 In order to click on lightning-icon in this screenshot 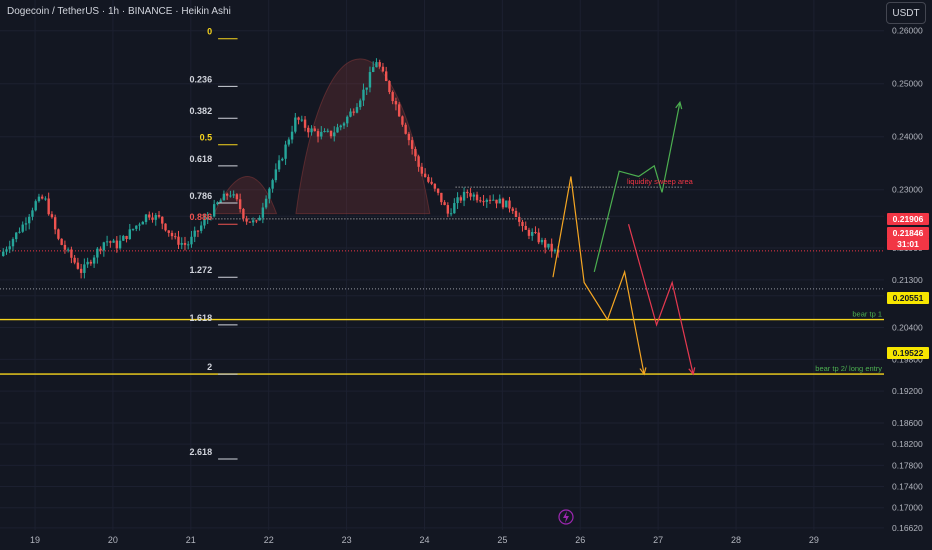, I will do `click(566, 517)`.